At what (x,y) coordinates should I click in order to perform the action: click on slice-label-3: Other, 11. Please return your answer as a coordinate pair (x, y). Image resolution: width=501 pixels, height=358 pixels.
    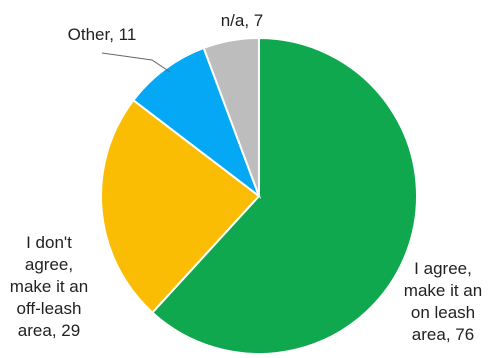
    Looking at the image, I should click on (102, 34).